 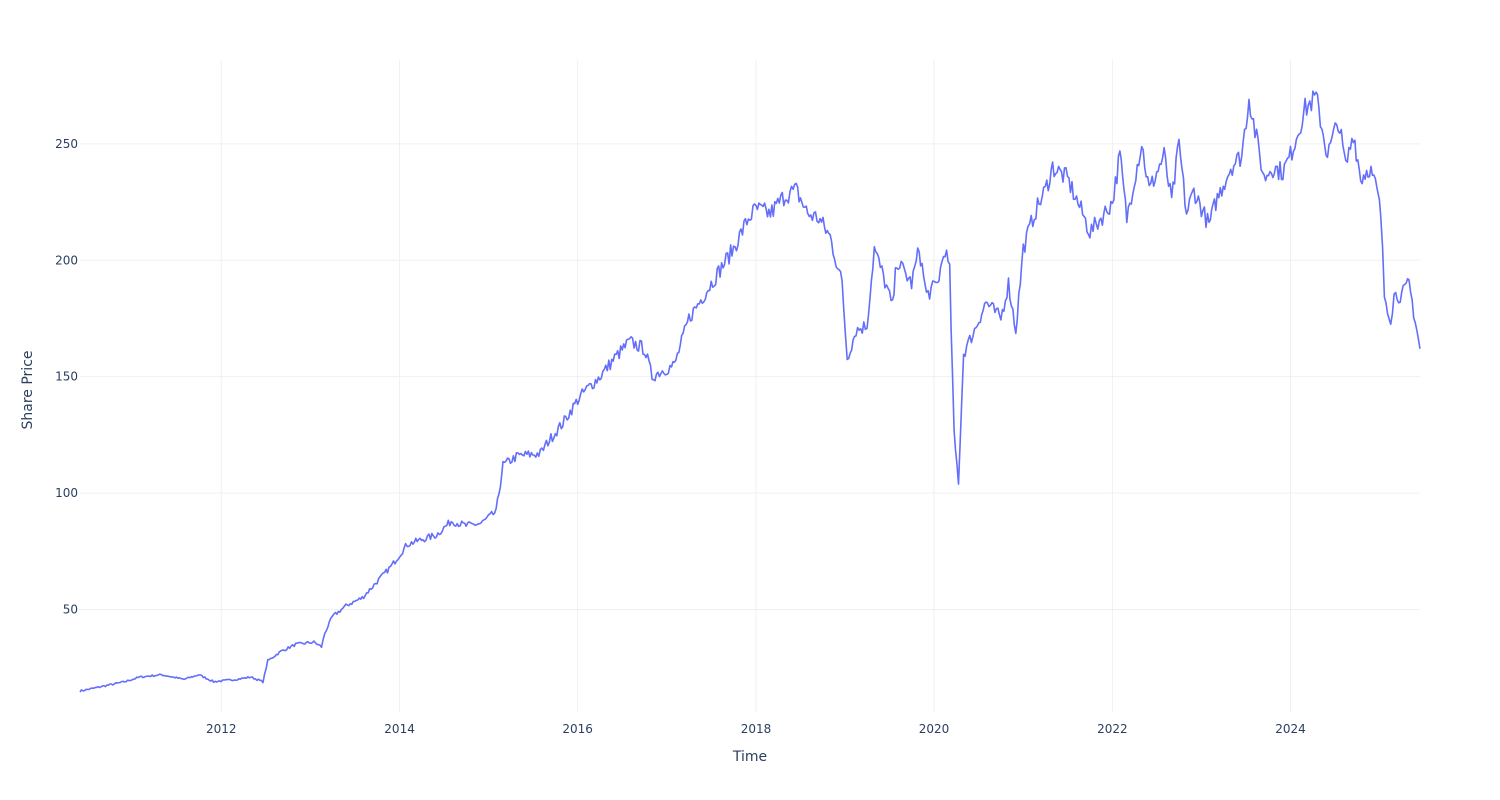 What do you see at coordinates (66, 493) in the screenshot?
I see `y-tick-label: 100` at bounding box center [66, 493].